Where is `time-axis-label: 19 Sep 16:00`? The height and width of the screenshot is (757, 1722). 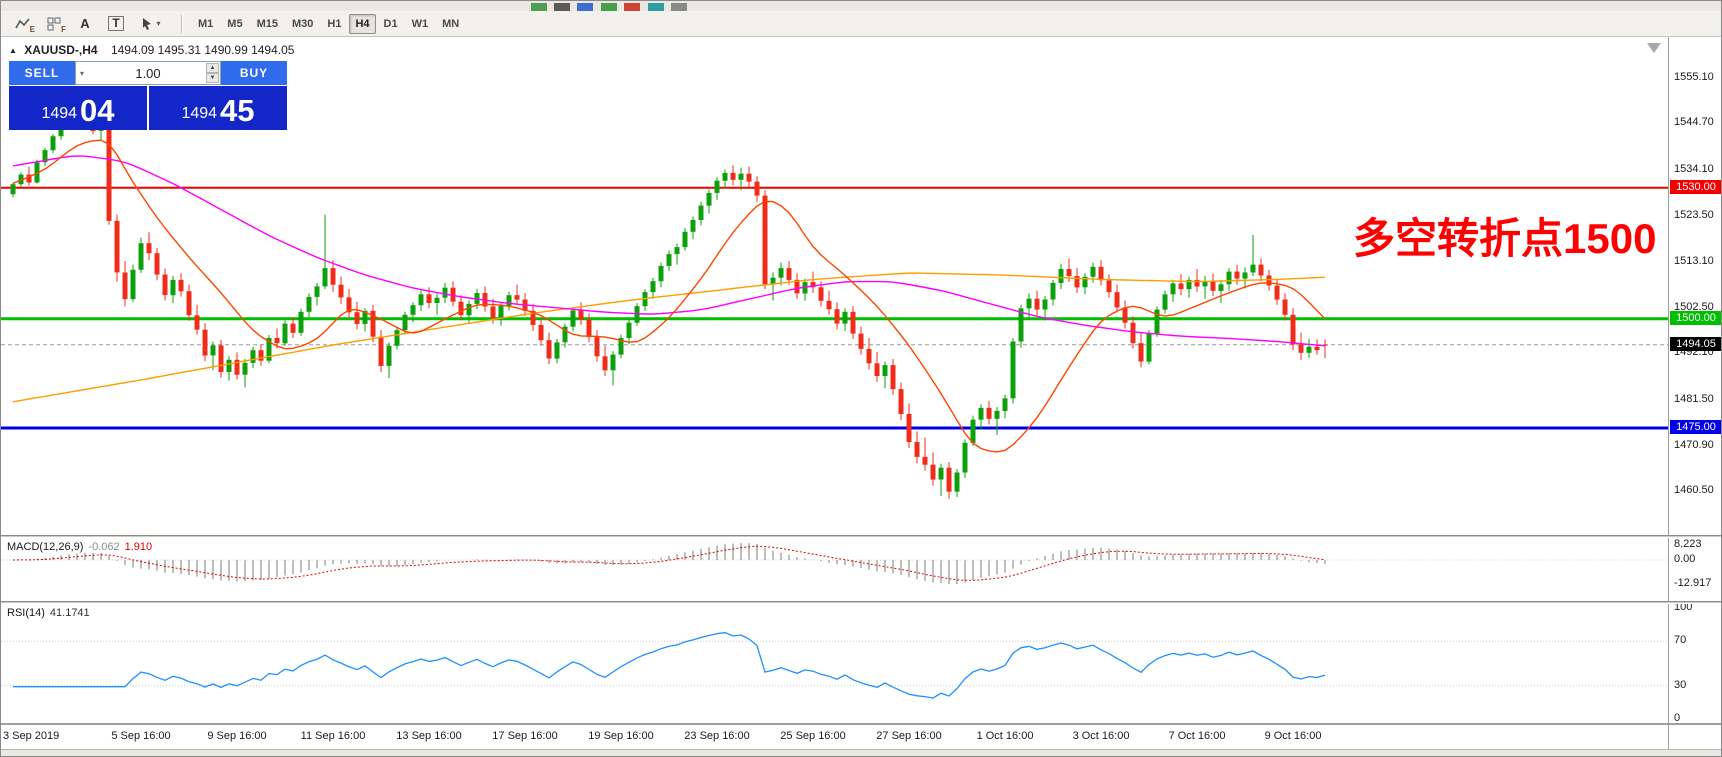
time-axis-label: 19 Sep 16:00 is located at coordinates (621, 736).